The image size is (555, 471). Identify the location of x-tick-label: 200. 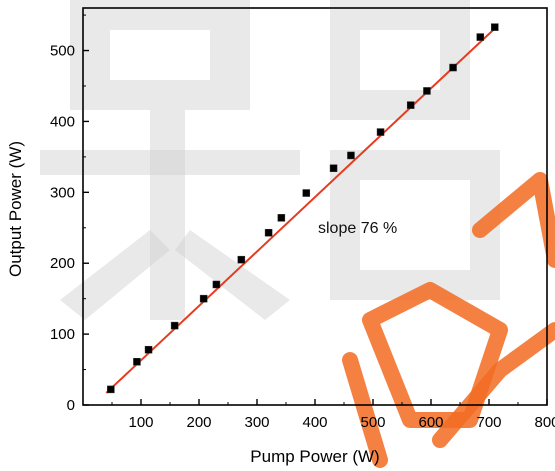
(198, 422).